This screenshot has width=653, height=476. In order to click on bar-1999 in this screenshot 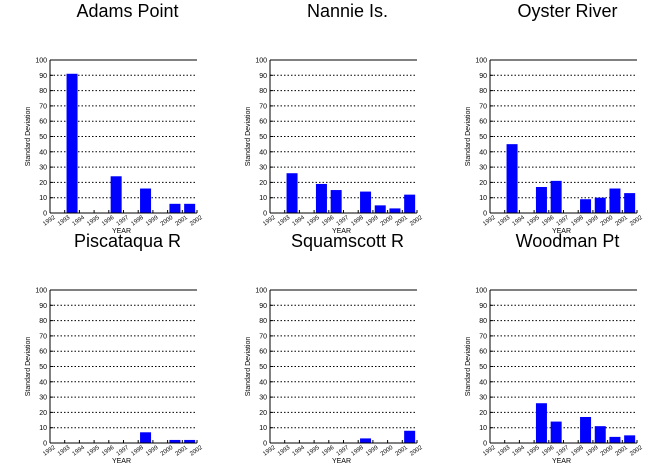, I will do `click(380, 209)`.